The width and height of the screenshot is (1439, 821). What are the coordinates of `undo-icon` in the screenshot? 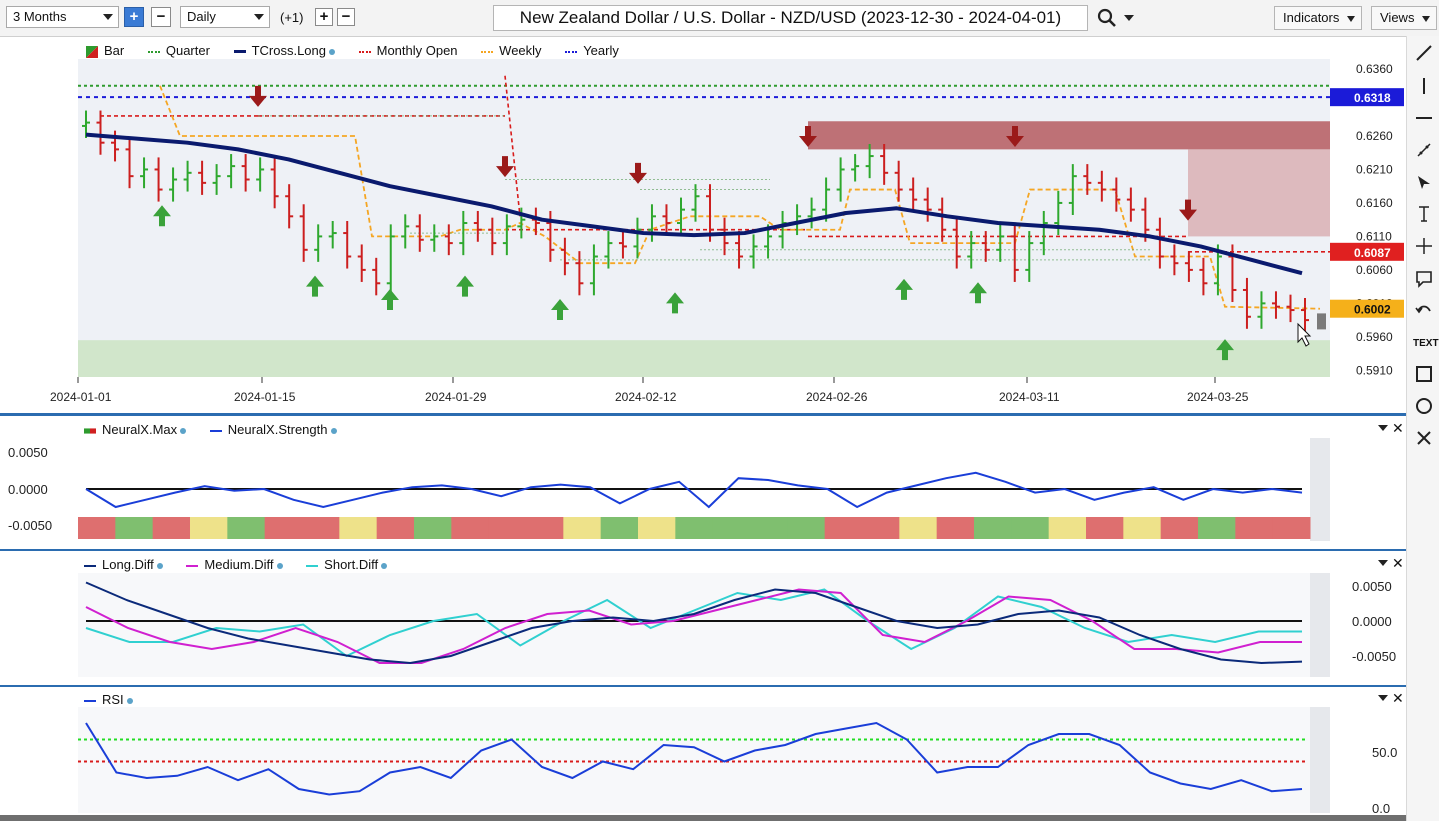 It's located at (1424, 310).